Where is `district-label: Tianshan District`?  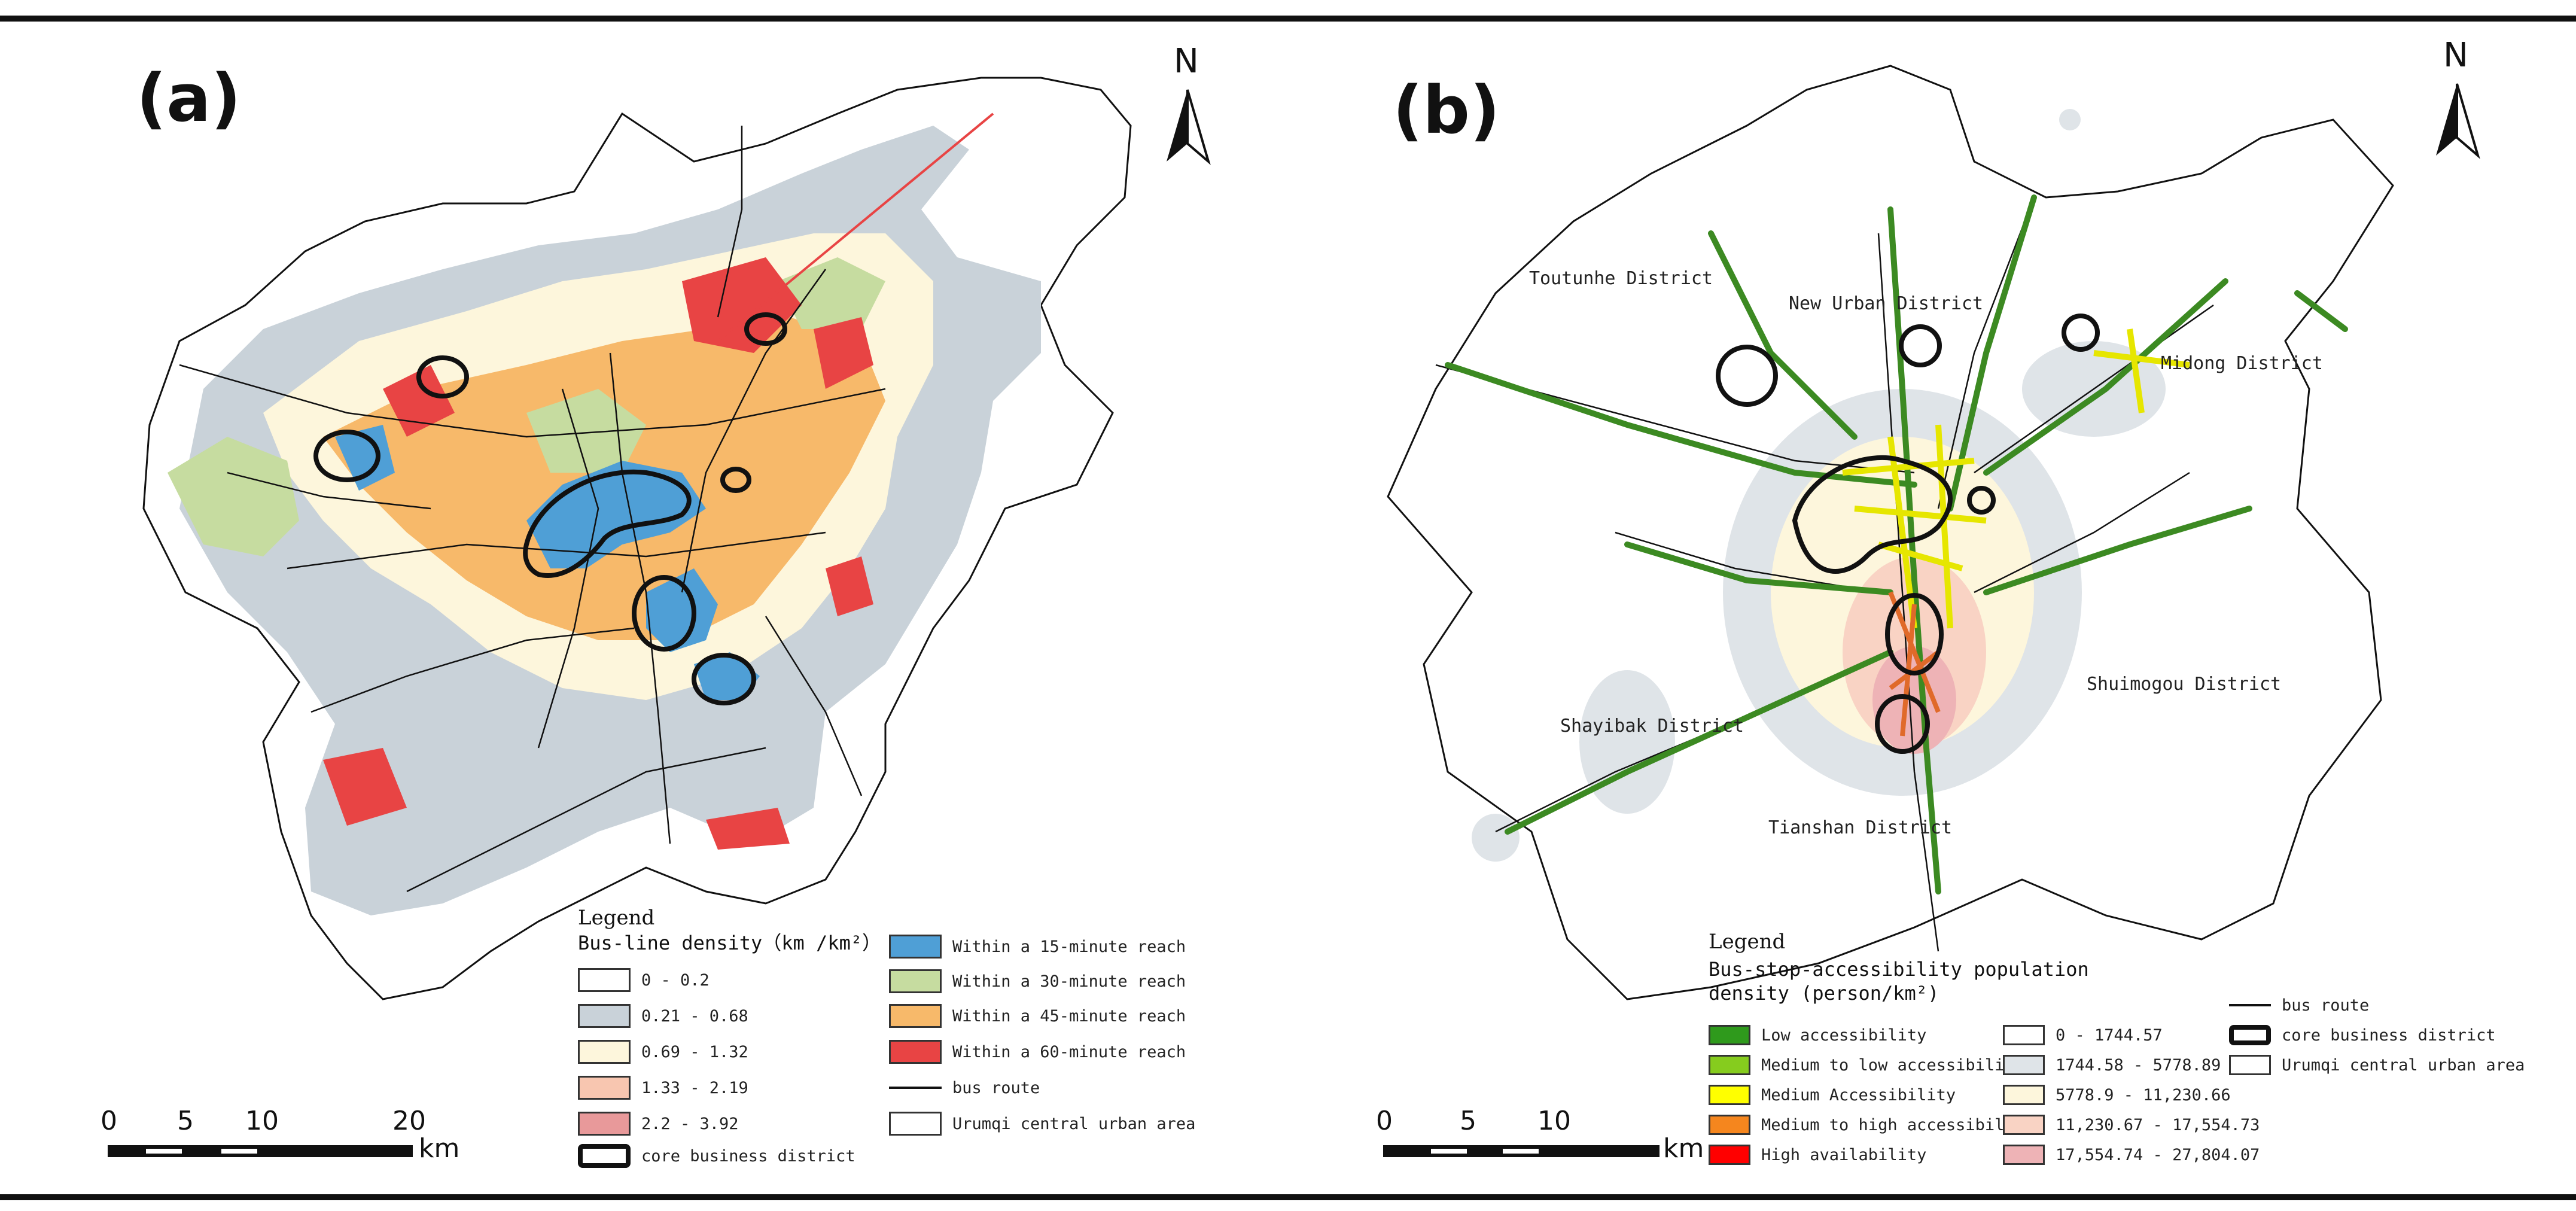 district-label: Tianshan District is located at coordinates (1860, 828).